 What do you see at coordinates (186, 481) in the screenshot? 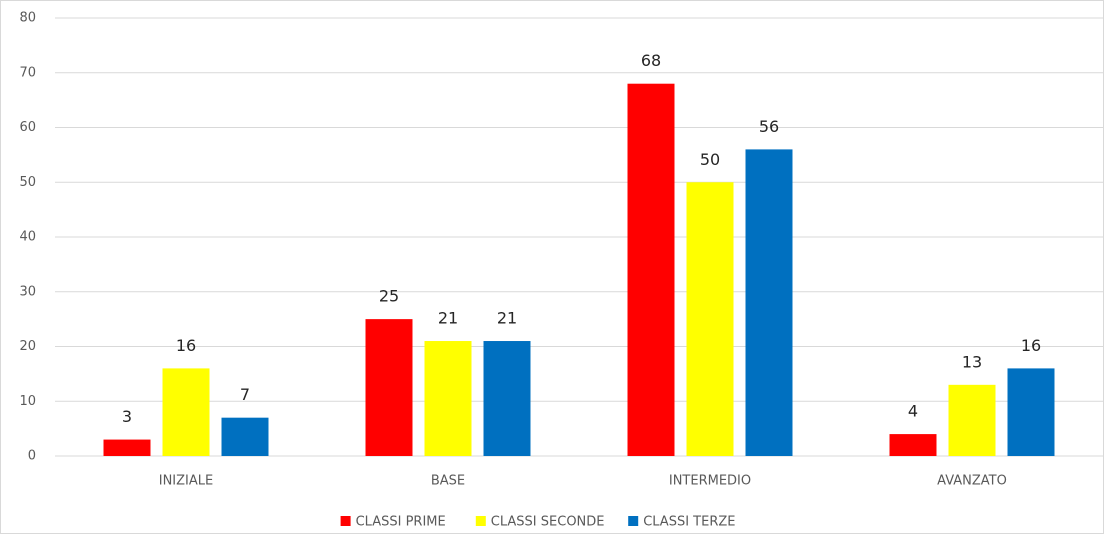
I see `x-tick-label: INIZIALE` at bounding box center [186, 481].